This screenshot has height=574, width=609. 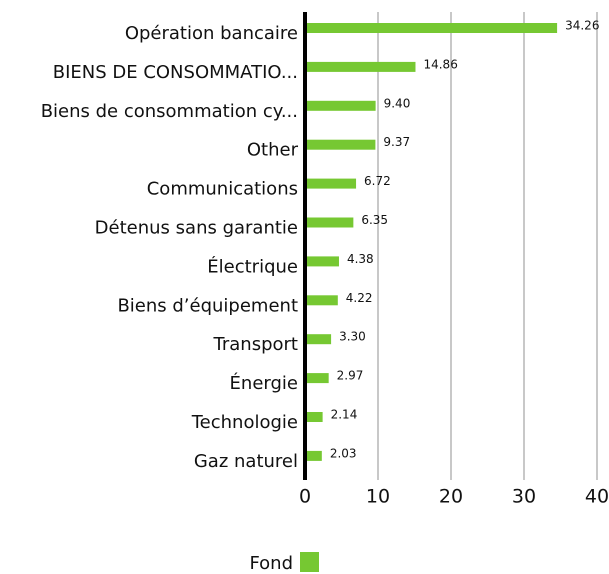 What do you see at coordinates (396, 142) in the screenshot?
I see `value-label: 9.37` at bounding box center [396, 142].